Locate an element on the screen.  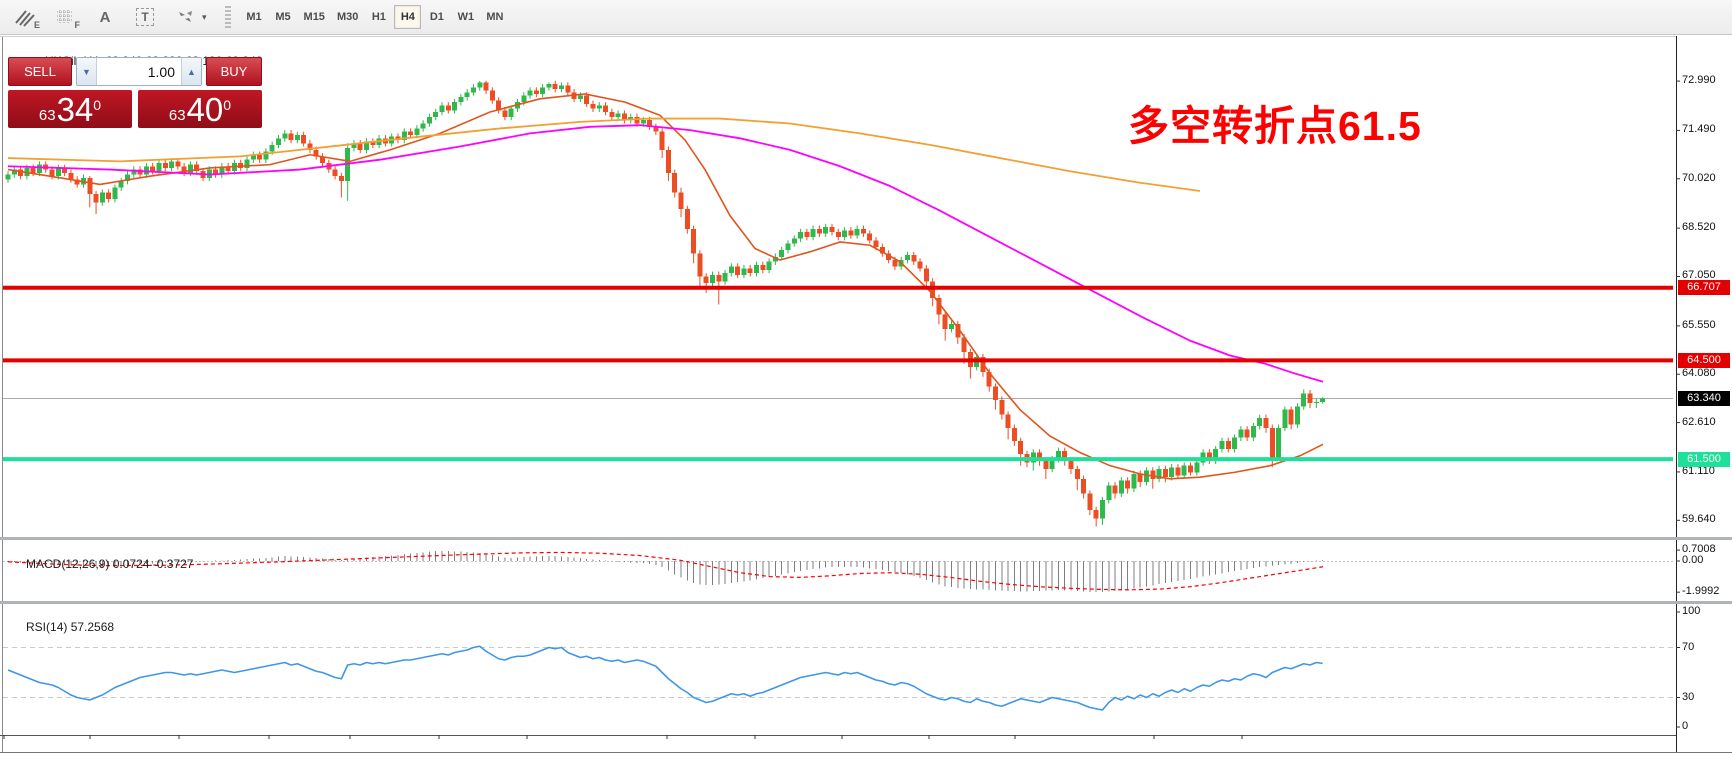
timeframe-toolbar: M1 M5 M15 M30 H1 H4 D1 W1 MN is located at coordinates (375, 17).